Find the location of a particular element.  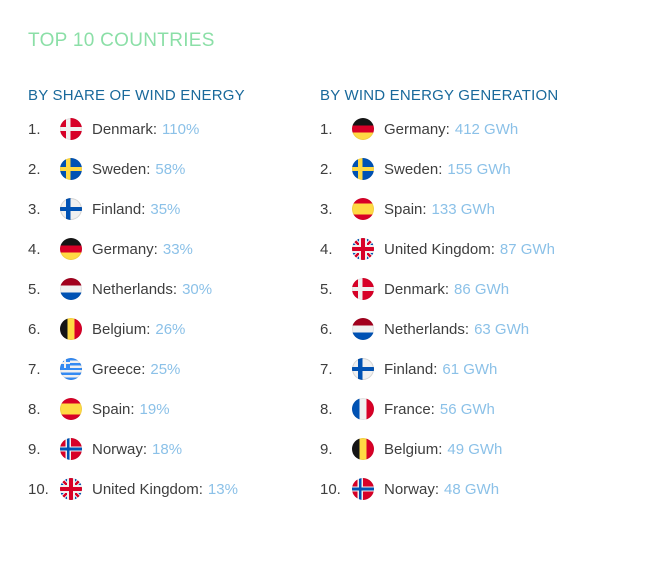

country-value: 87 GWh is located at coordinates (527, 249).